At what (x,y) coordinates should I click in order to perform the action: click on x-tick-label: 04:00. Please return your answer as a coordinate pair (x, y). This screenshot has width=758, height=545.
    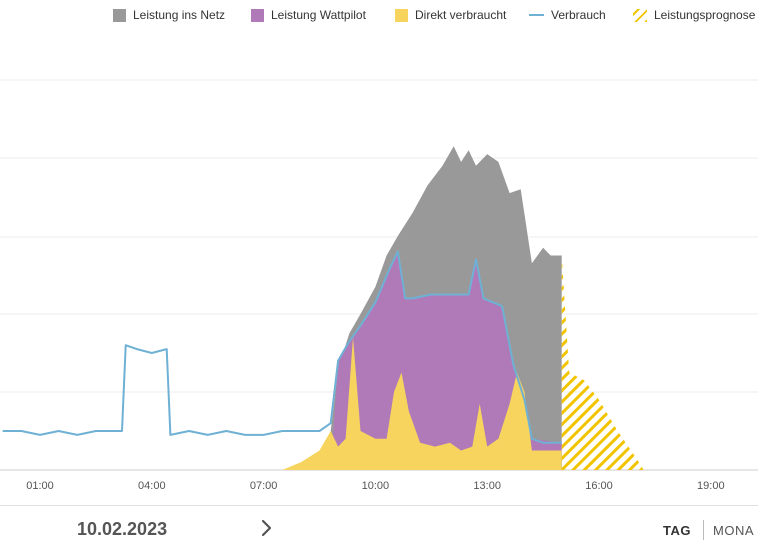
    Looking at the image, I should click on (152, 486).